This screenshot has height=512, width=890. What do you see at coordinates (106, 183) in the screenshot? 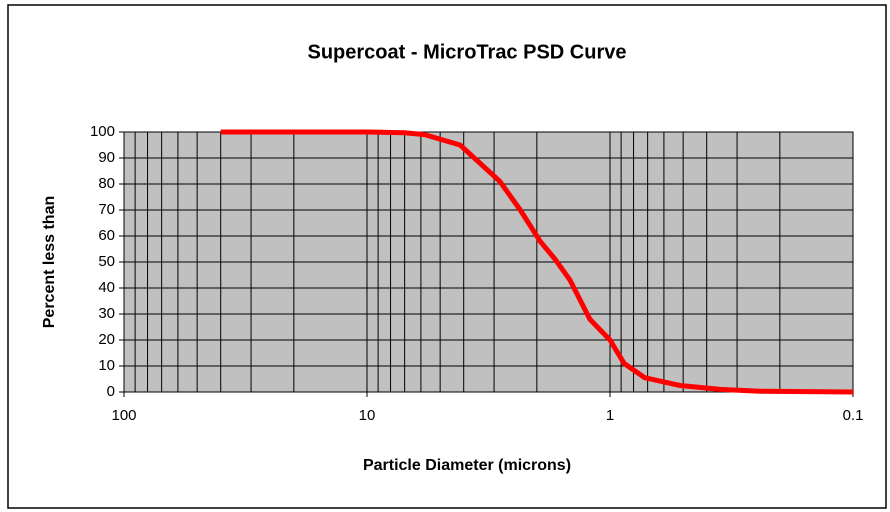
I see `y-tick-label: 80` at bounding box center [106, 183].